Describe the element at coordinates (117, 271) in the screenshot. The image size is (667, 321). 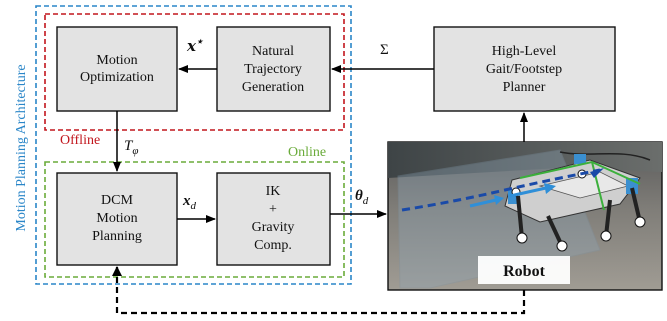
I see `feedback-arrowhead` at that location.